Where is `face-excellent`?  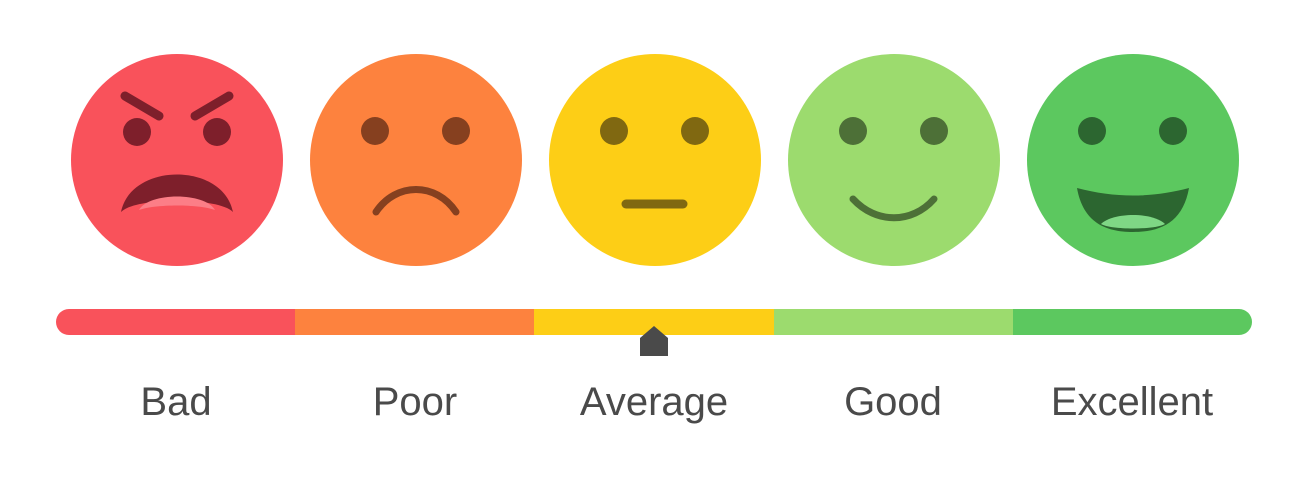 face-excellent is located at coordinates (1133, 160).